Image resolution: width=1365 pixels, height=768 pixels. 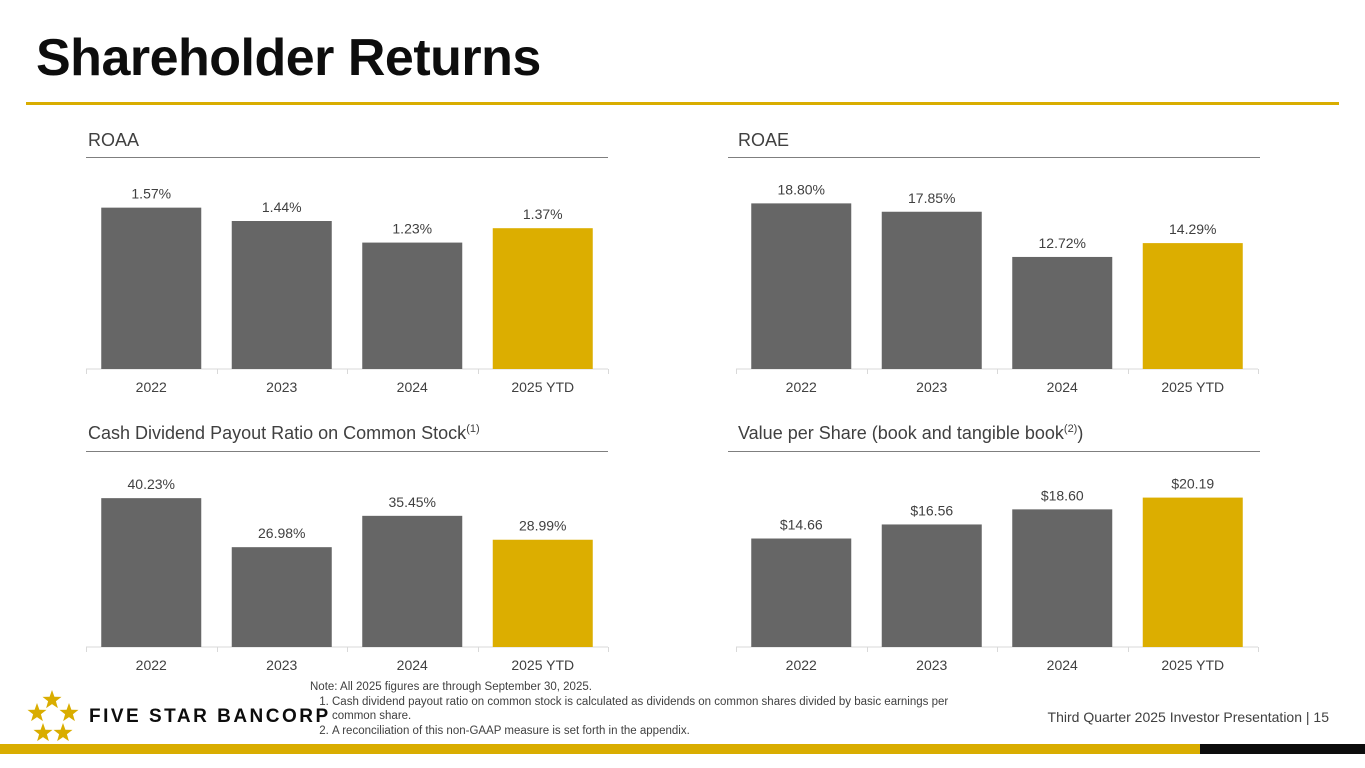 I want to click on data-label: 26.98%, so click(x=281, y=533).